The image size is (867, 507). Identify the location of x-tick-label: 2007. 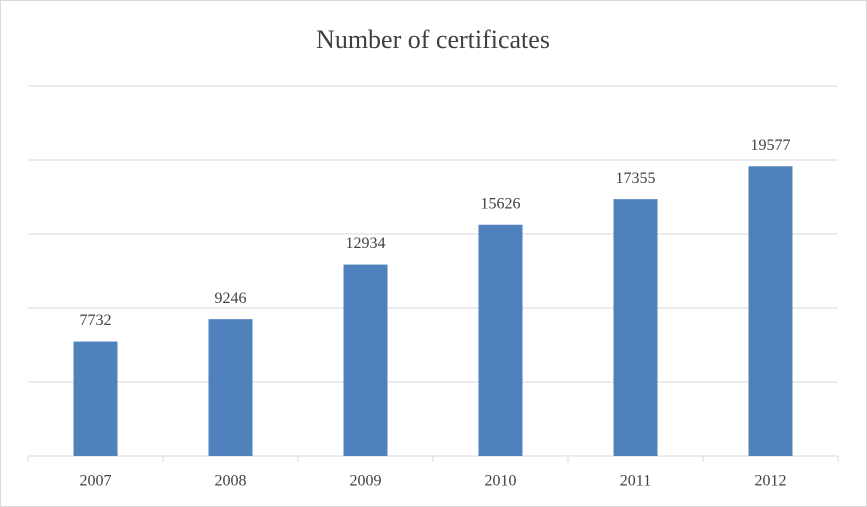
(96, 481).